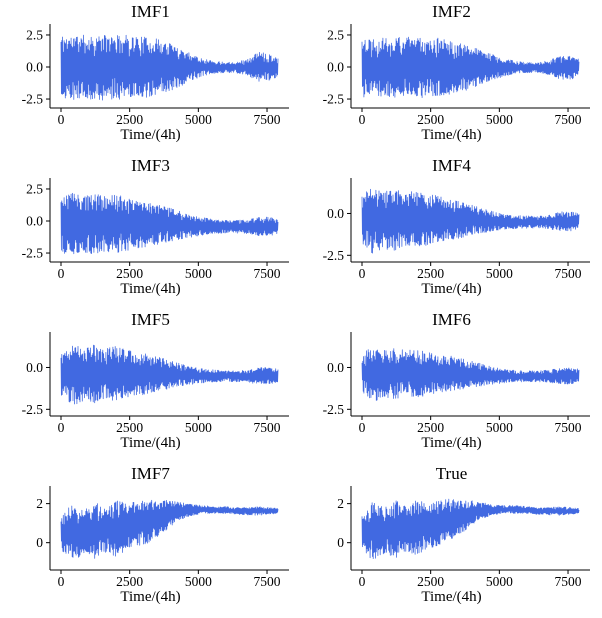  I want to click on subplot-imf2: IMF2 2.5 0.0 -2.5 0 2500 5000 7500 Time/(4h), so click(451, 79).